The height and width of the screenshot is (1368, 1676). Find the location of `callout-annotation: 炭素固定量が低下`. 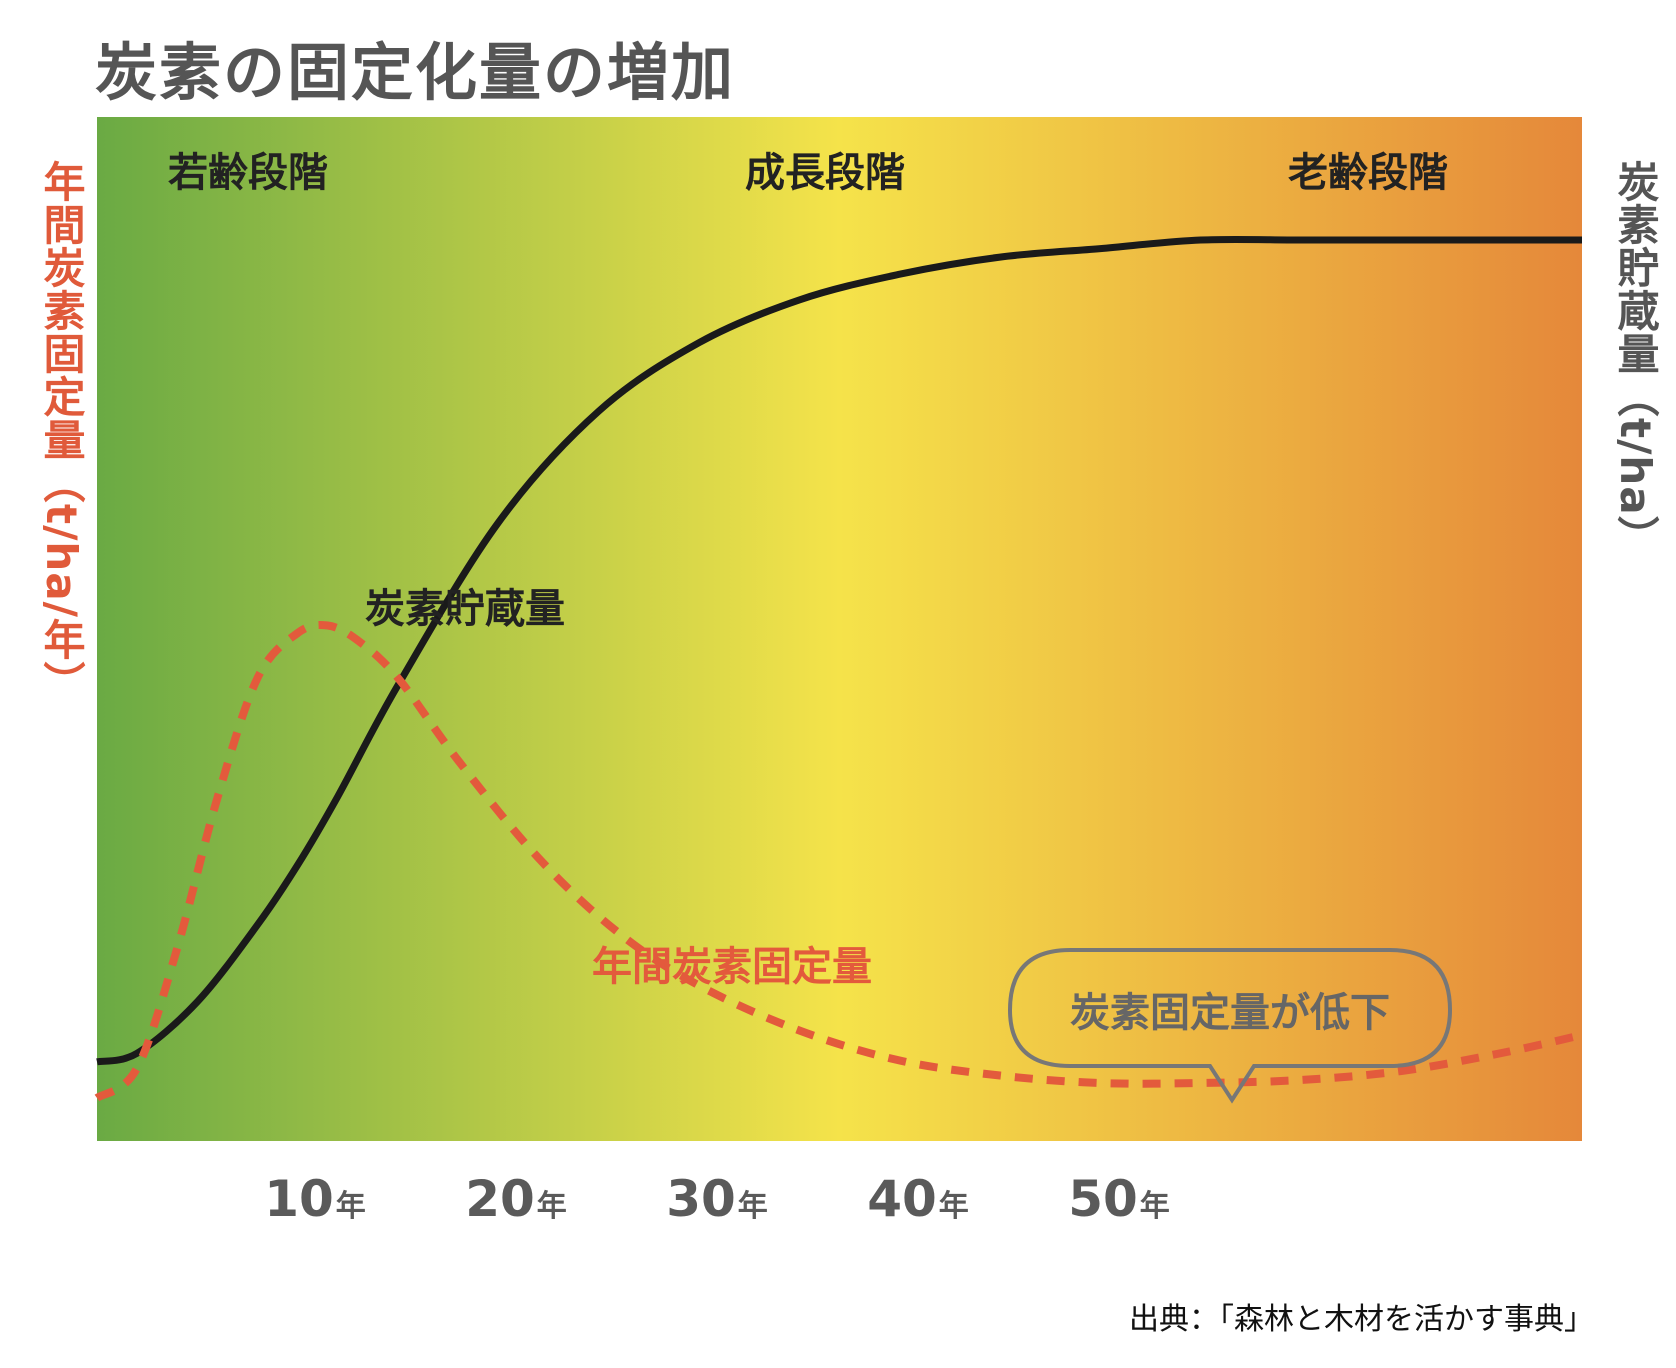

callout-annotation: 炭素固定量が低下 is located at coordinates (1230, 1013).